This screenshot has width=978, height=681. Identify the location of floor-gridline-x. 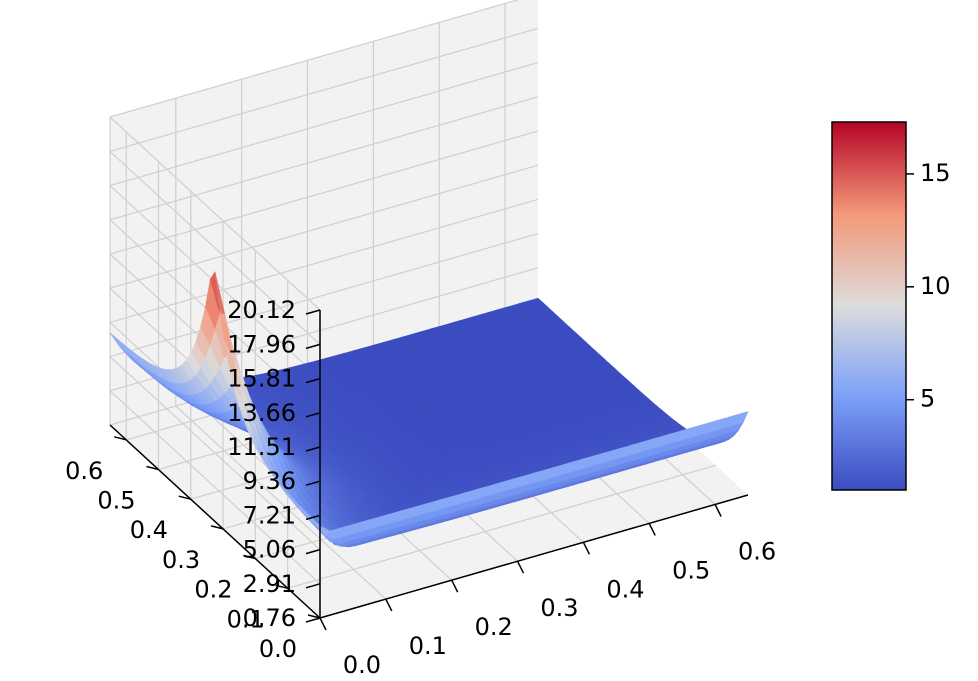
(281, 502).